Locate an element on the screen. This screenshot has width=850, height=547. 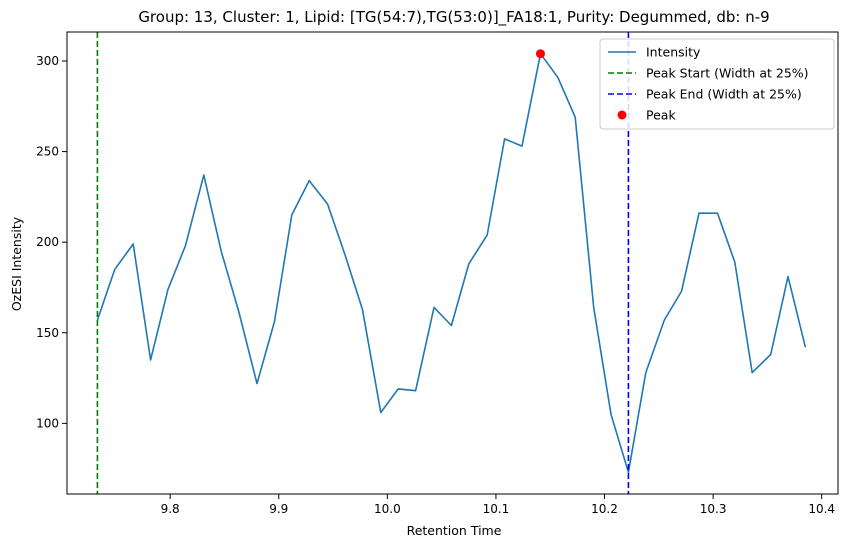
peak-marker is located at coordinates (540, 54).